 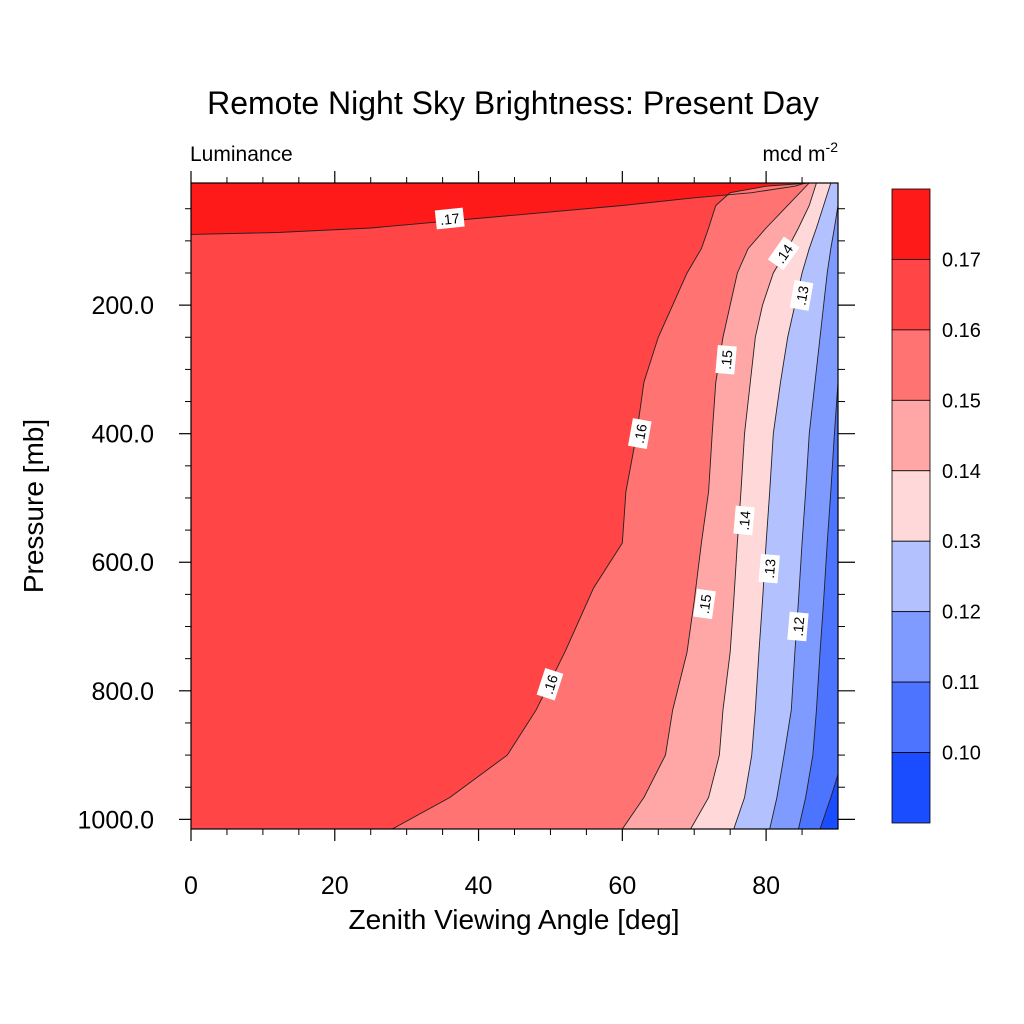 I want to click on colorbar-label: 0.17, so click(x=961, y=260).